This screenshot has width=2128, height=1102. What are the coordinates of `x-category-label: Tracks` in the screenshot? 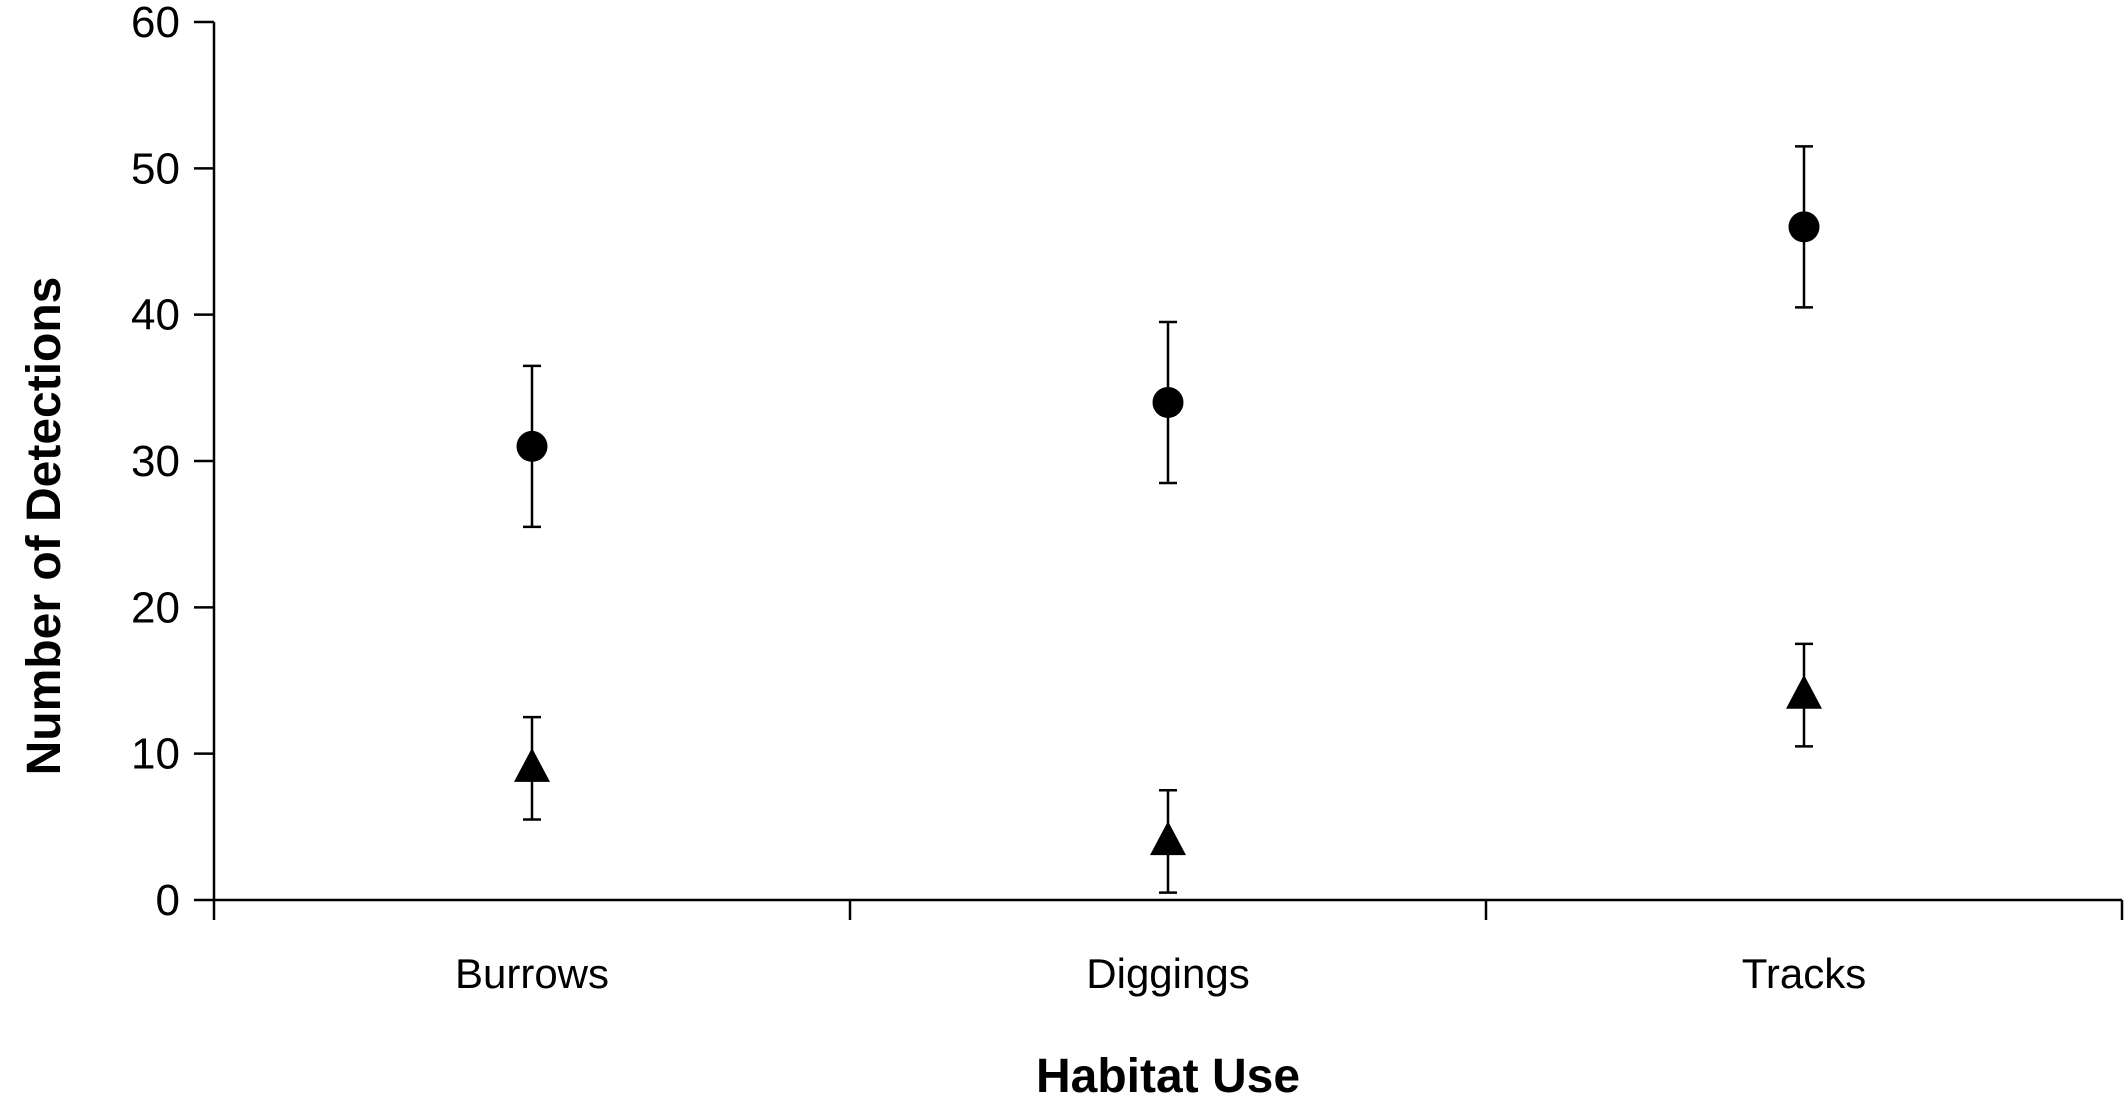 It's located at (1804, 973).